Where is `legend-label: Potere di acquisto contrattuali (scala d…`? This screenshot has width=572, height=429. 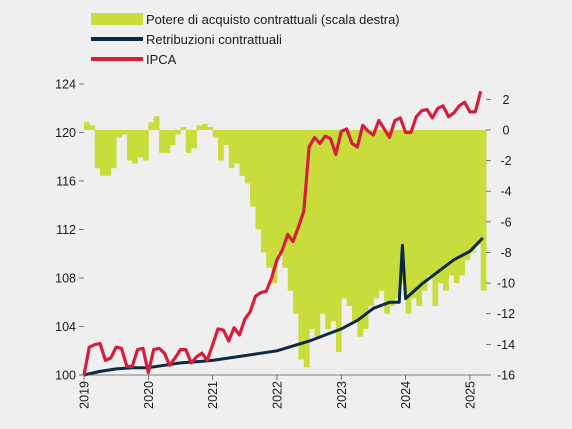
legend-label: Potere di acquisto contrattuali (scala d… is located at coordinates (273, 19).